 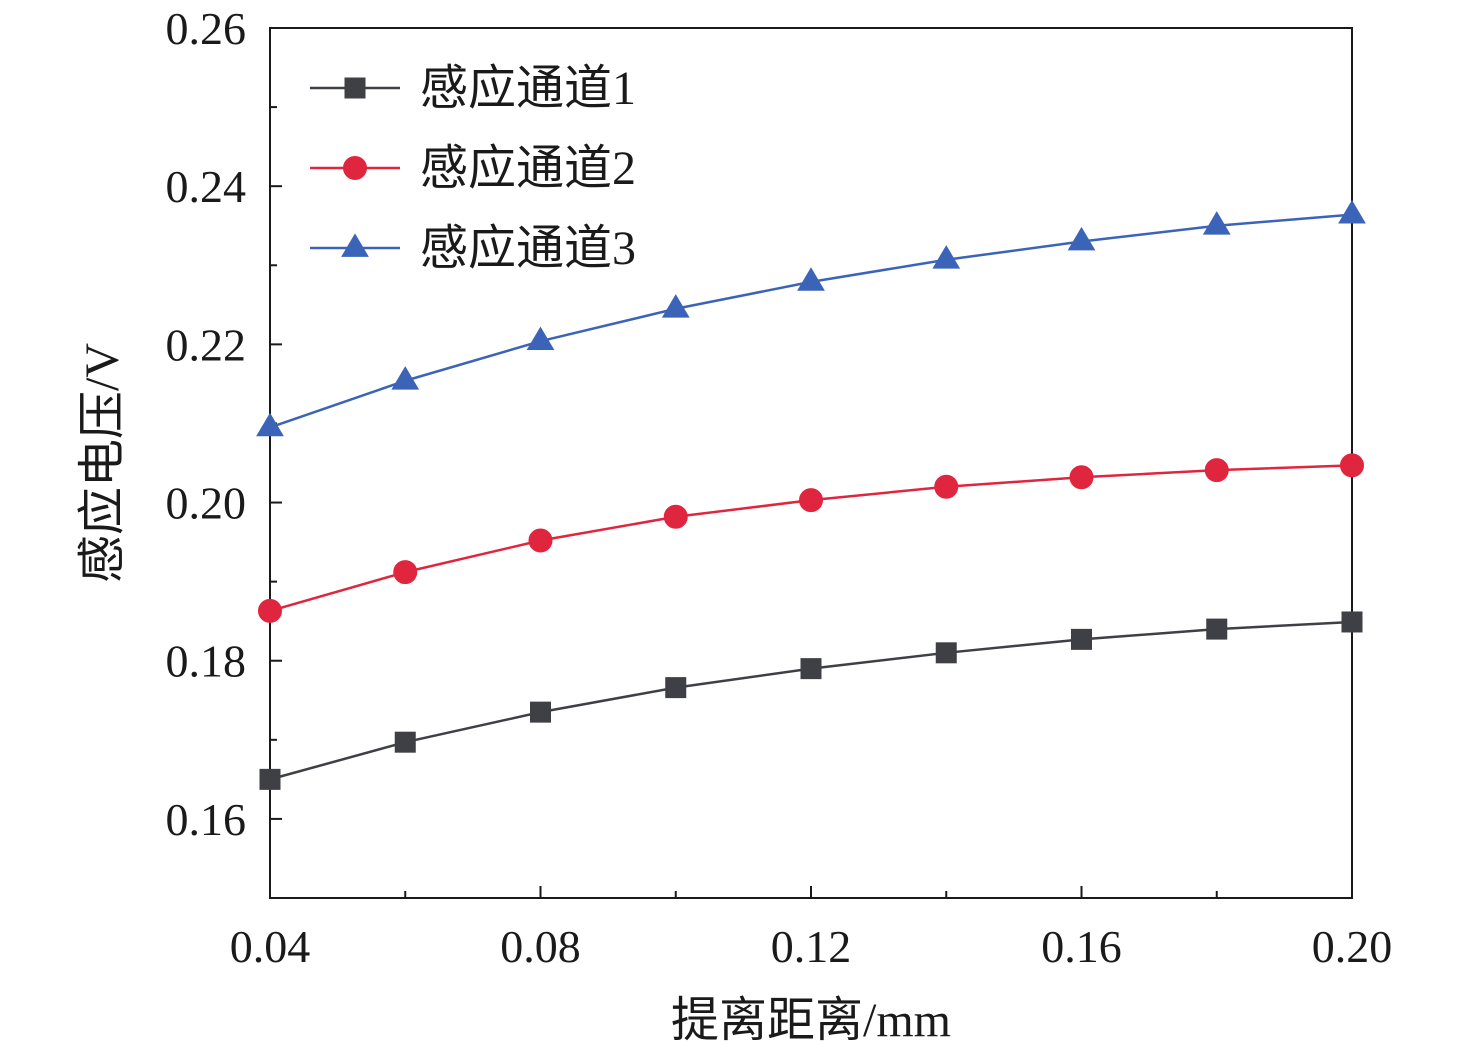 I want to click on x-tick-label: 0.04, so click(x=270, y=946).